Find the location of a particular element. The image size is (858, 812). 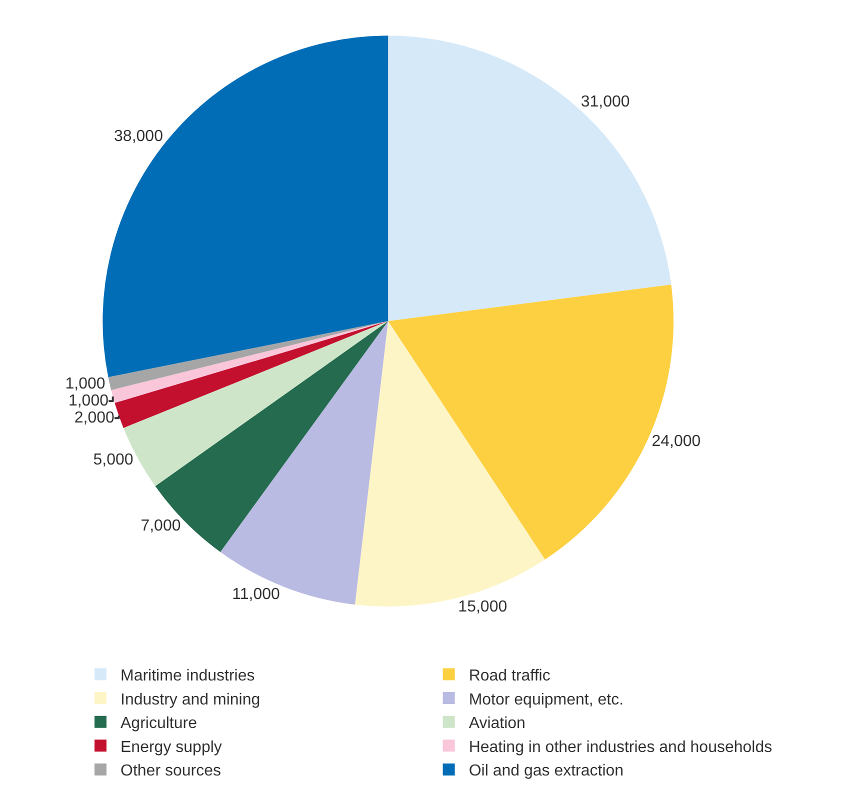

legend-label: Industry and mining is located at coordinates (190, 699).